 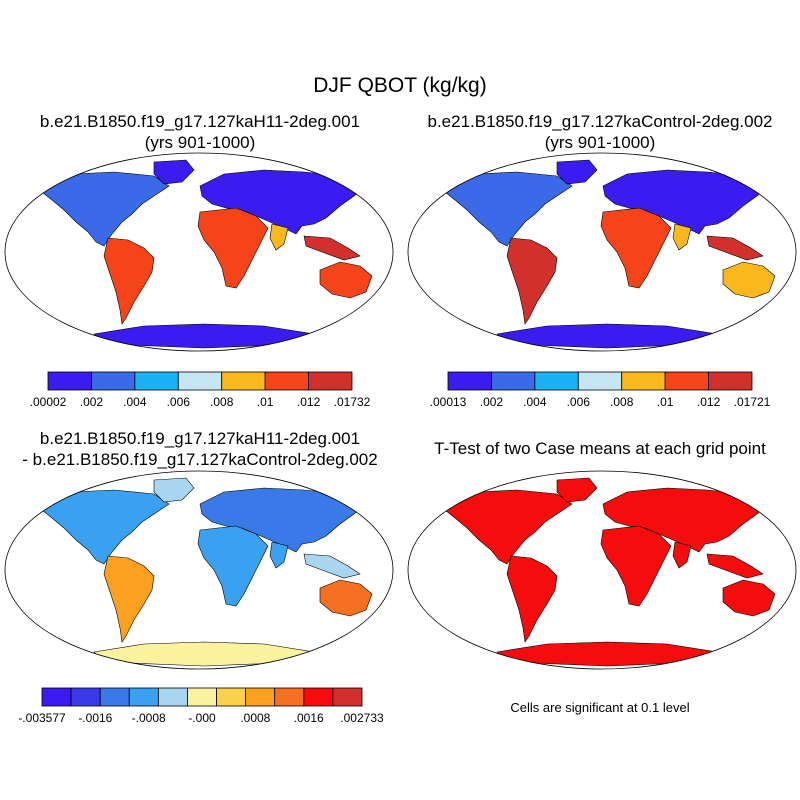 I want to click on colorbar-panel1: .00002 .002 .004 .006 .008 .01 .012 .01732, so click(x=200, y=390).